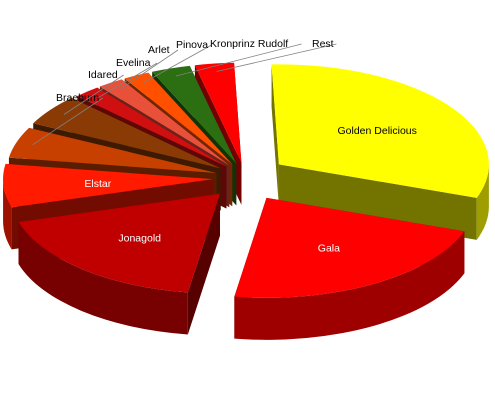 This screenshot has height=400, width=495. What do you see at coordinates (323, 44) in the screenshot?
I see `slice-label-rest: Rest` at bounding box center [323, 44].